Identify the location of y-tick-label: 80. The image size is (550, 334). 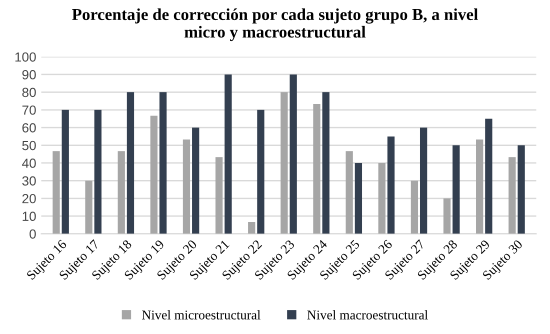
(29, 93).